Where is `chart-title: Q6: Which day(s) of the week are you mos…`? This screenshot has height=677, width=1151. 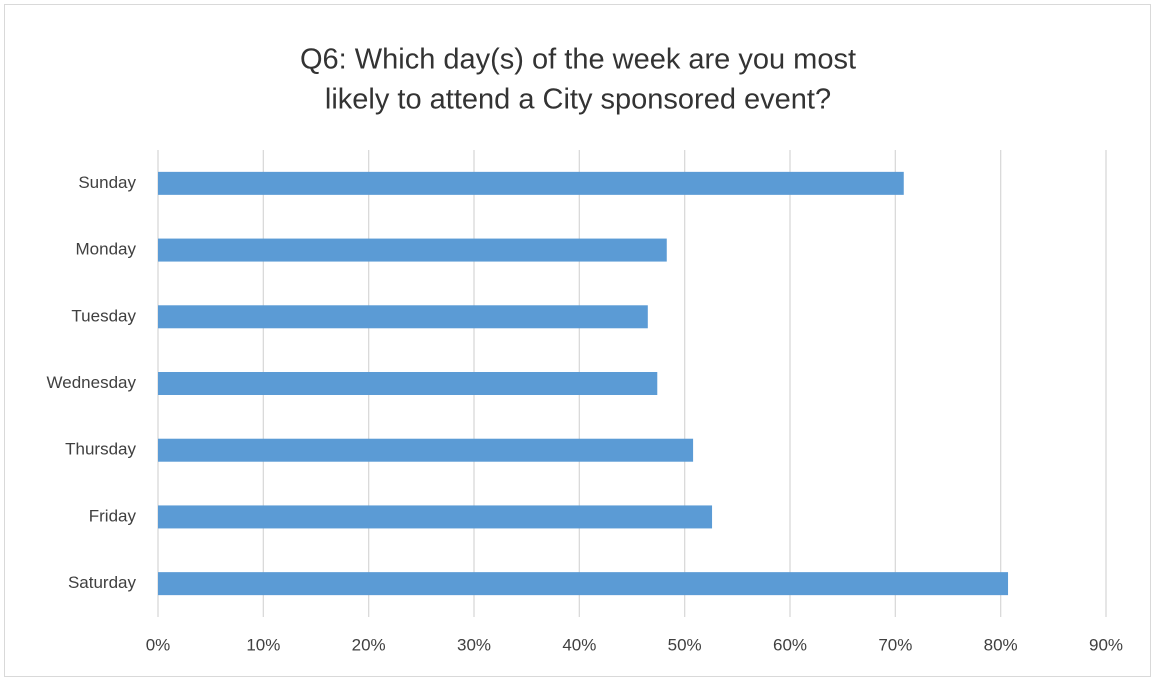
chart-title: Q6: Which day(s) of the week are you mos… is located at coordinates (578, 60).